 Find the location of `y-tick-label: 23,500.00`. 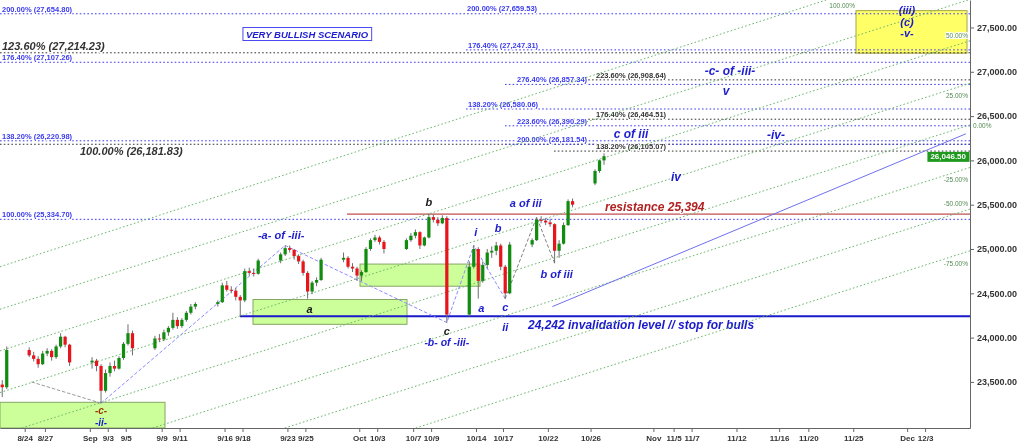

y-tick-label: 23,500.00 is located at coordinates (997, 382).